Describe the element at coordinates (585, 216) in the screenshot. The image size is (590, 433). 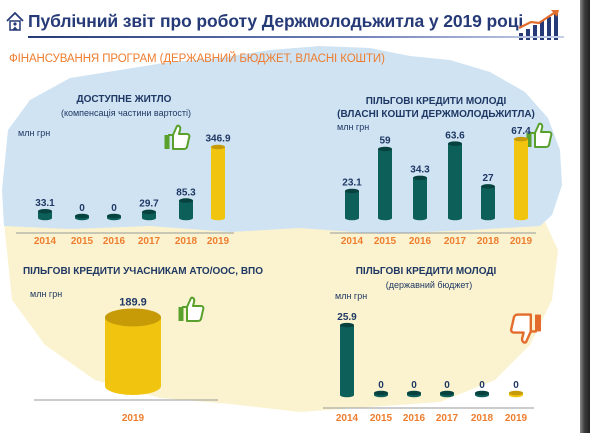
I see `slide-edge-shadow` at that location.